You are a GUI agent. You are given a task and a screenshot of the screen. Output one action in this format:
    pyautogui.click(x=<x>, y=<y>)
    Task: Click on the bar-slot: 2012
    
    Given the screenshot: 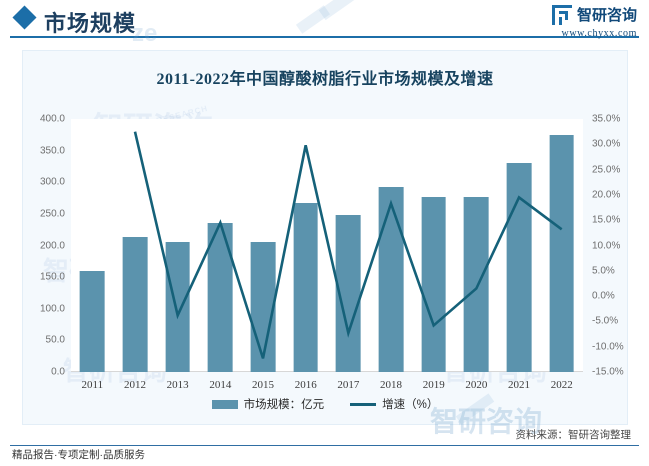 What is the action you would take?
    pyautogui.click(x=135, y=255)
    